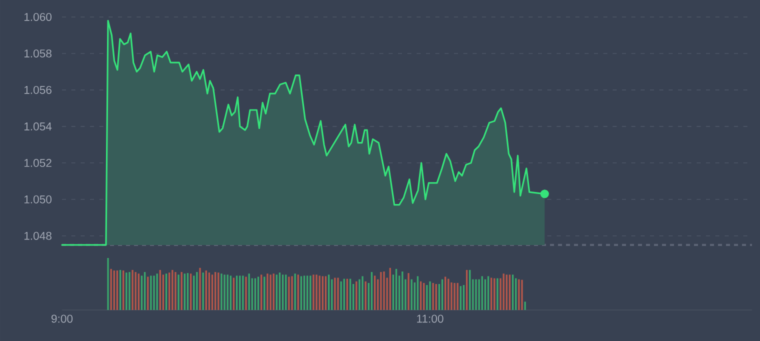 The width and height of the screenshot is (760, 341). What do you see at coordinates (38, 199) in the screenshot?
I see `y-tick-label: 1.050` at bounding box center [38, 199].